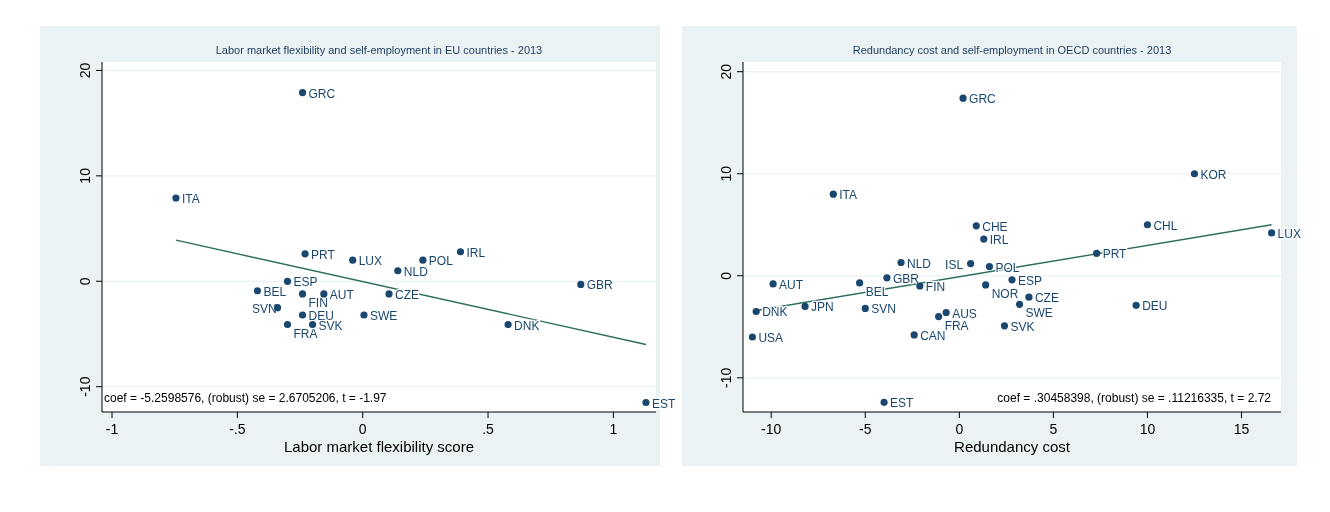 This screenshot has width=1330, height=512. What do you see at coordinates (275, 291) in the screenshot?
I see `annotation: BEL` at bounding box center [275, 291].